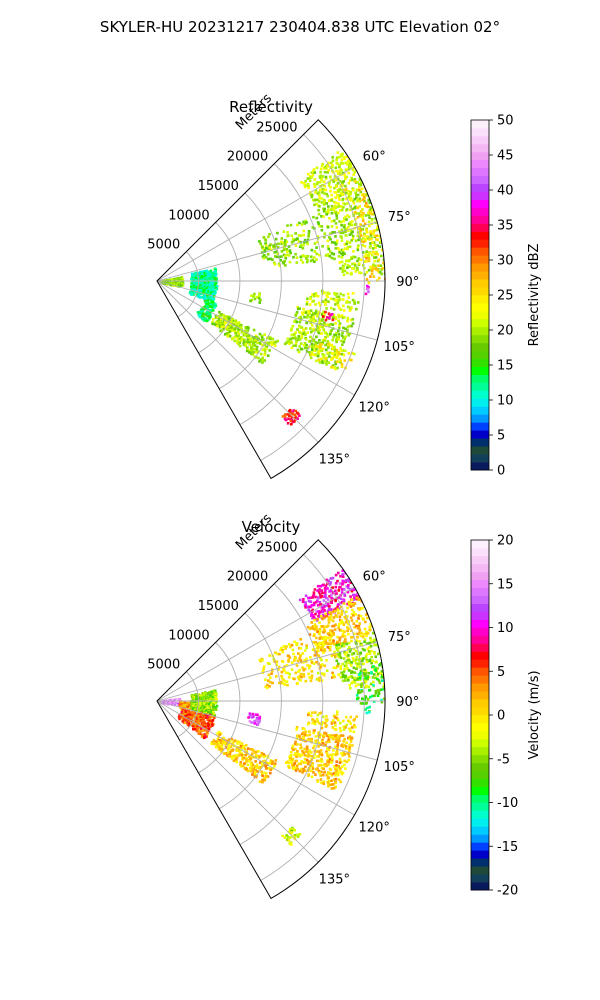 The image size is (600, 1000). I want to click on colorbar-tick-label-7: 15, so click(505, 584).